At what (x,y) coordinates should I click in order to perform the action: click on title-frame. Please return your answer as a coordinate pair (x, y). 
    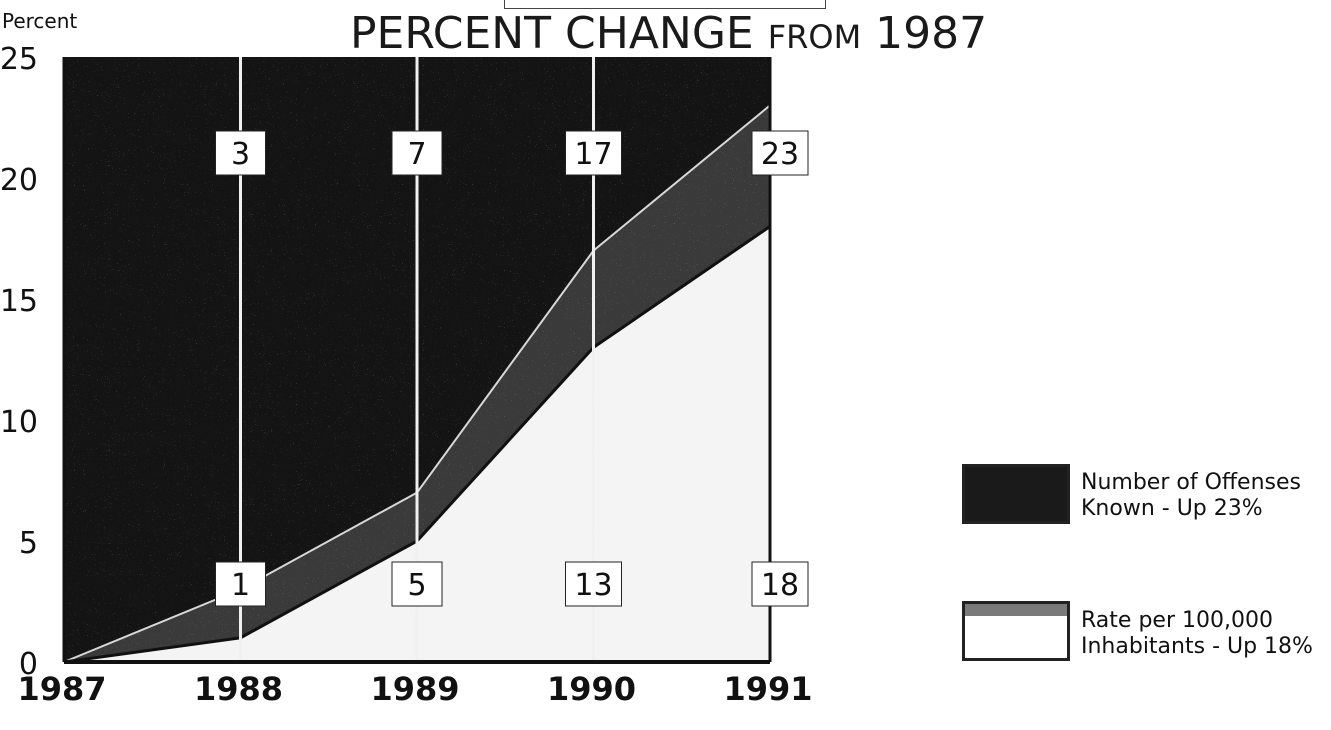
    Looking at the image, I should click on (665, 4).